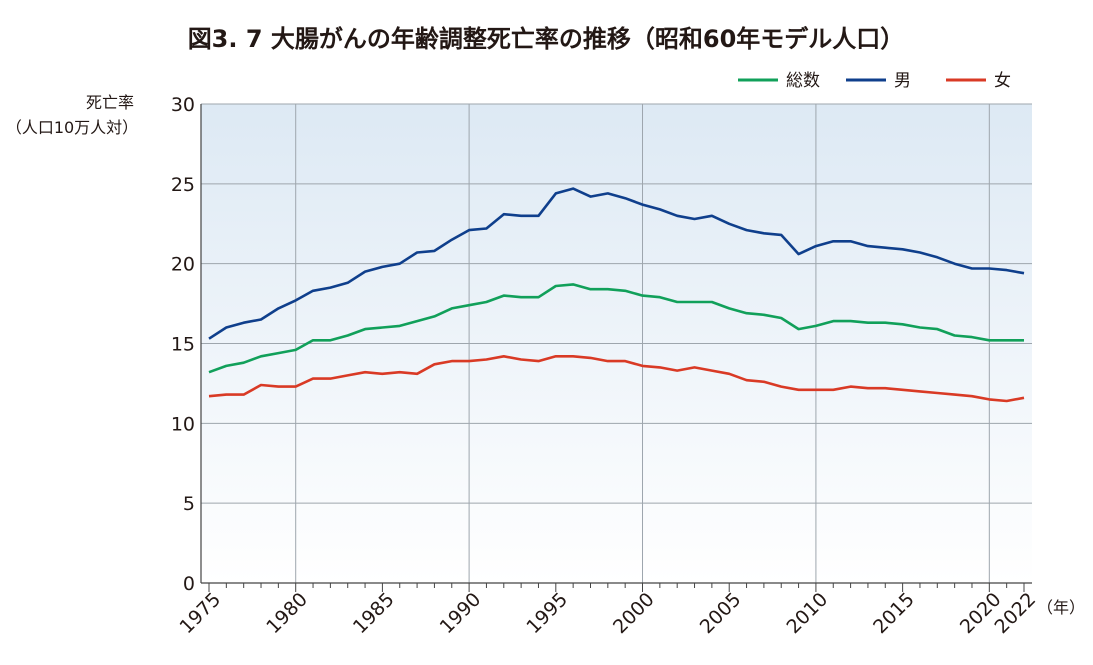 The image size is (1093, 665). What do you see at coordinates (461, 613) in the screenshot?
I see `x-tick-label-1990: 1990` at bounding box center [461, 613].